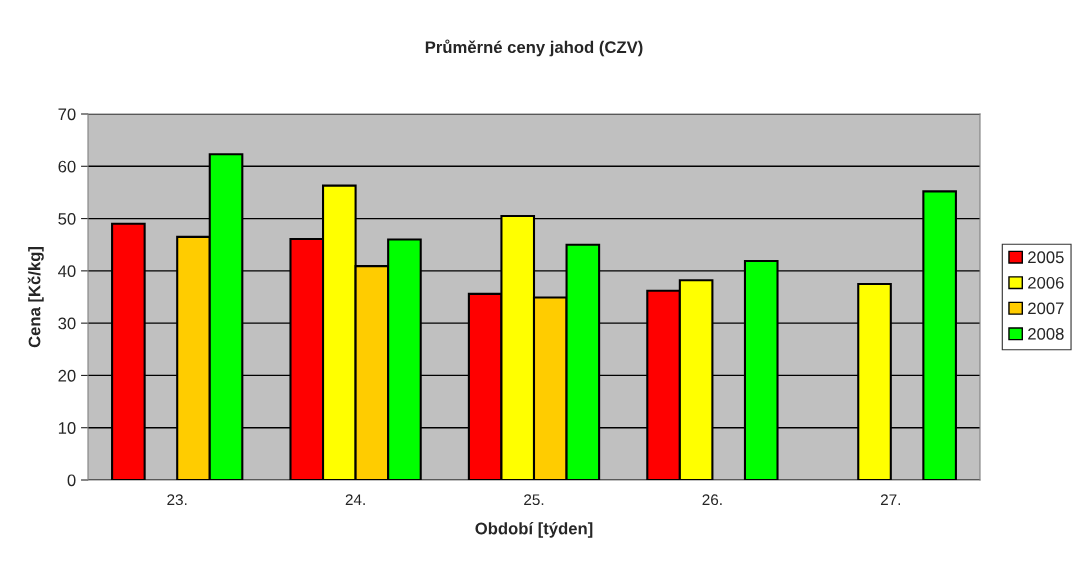  What do you see at coordinates (67, 375) in the screenshot?
I see `y-tick-label: 20` at bounding box center [67, 375].